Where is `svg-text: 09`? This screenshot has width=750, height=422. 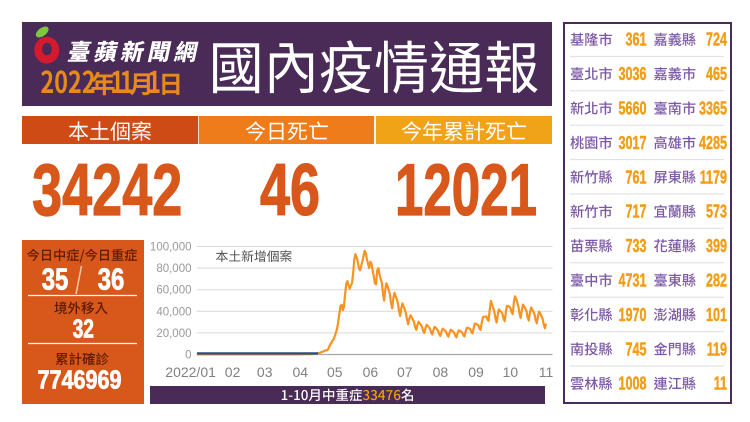 svg-text: 09 is located at coordinates (476, 372).